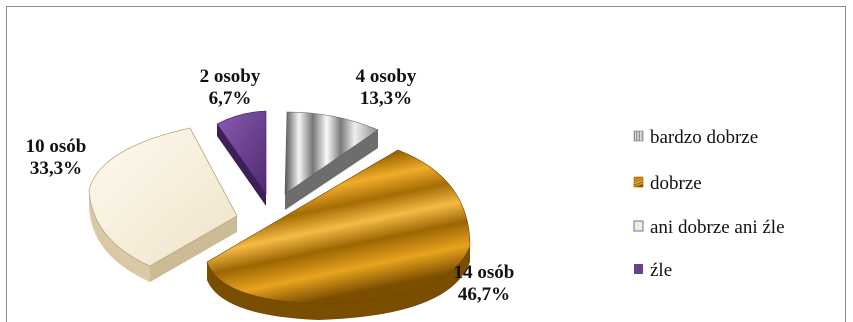 This screenshot has width=853, height=322. What do you see at coordinates (638, 269) in the screenshot?
I see `legend-swatch-zle` at bounding box center [638, 269].